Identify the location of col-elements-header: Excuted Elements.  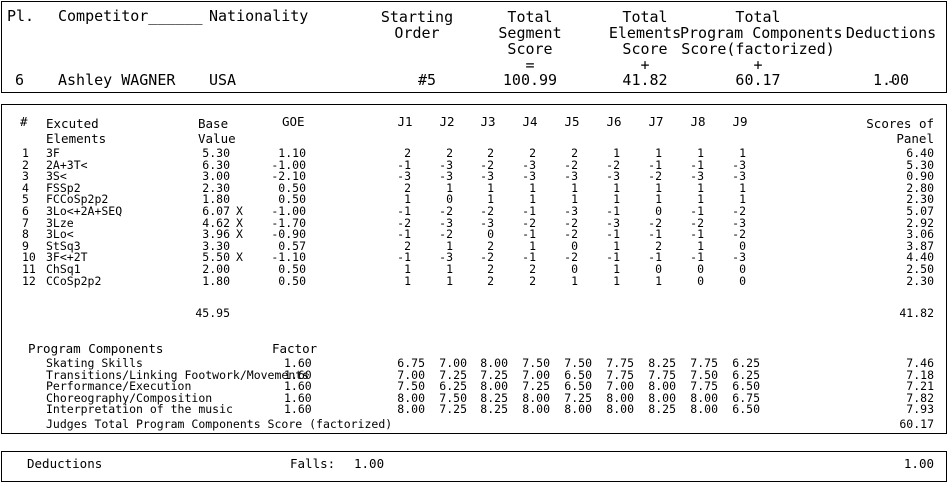
(76, 131).